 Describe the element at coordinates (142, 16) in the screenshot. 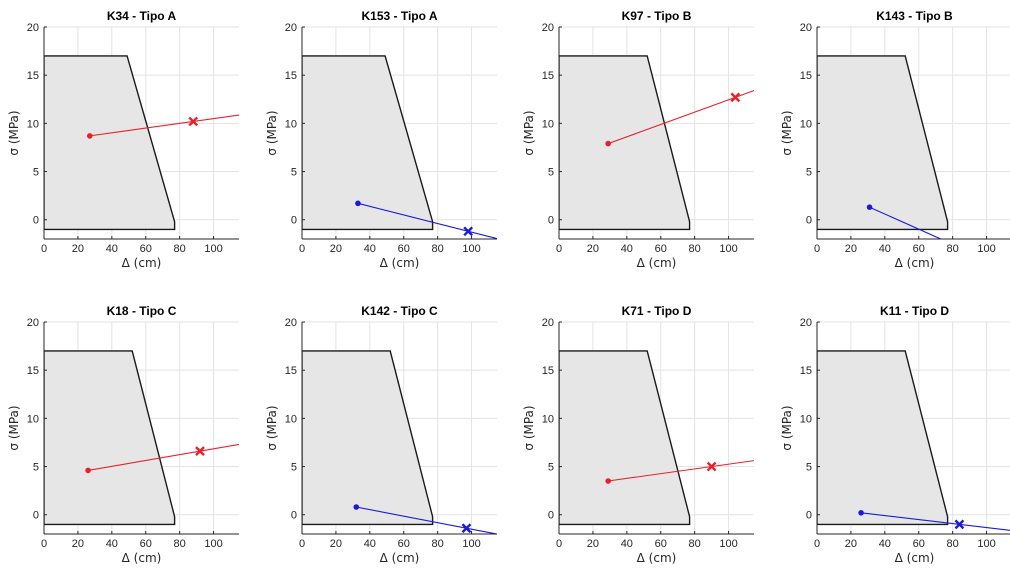

I see `chart-title: K34 - Tipo A` at that location.